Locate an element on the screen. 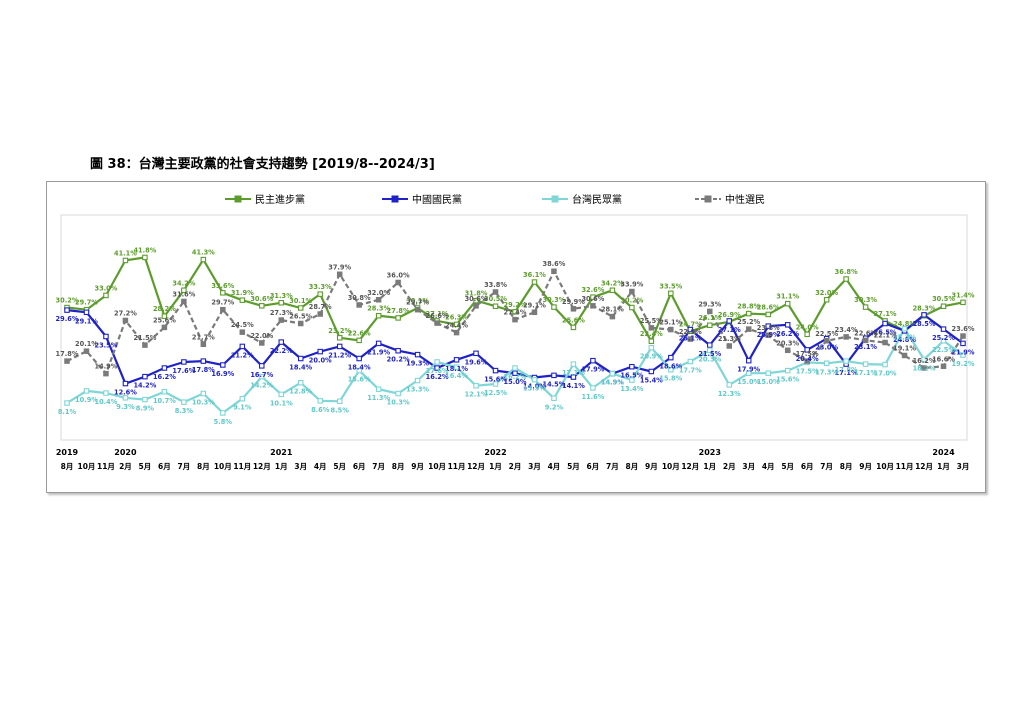 This screenshot has height=724, width=1024. data-label: 17.1% is located at coordinates (865, 373).